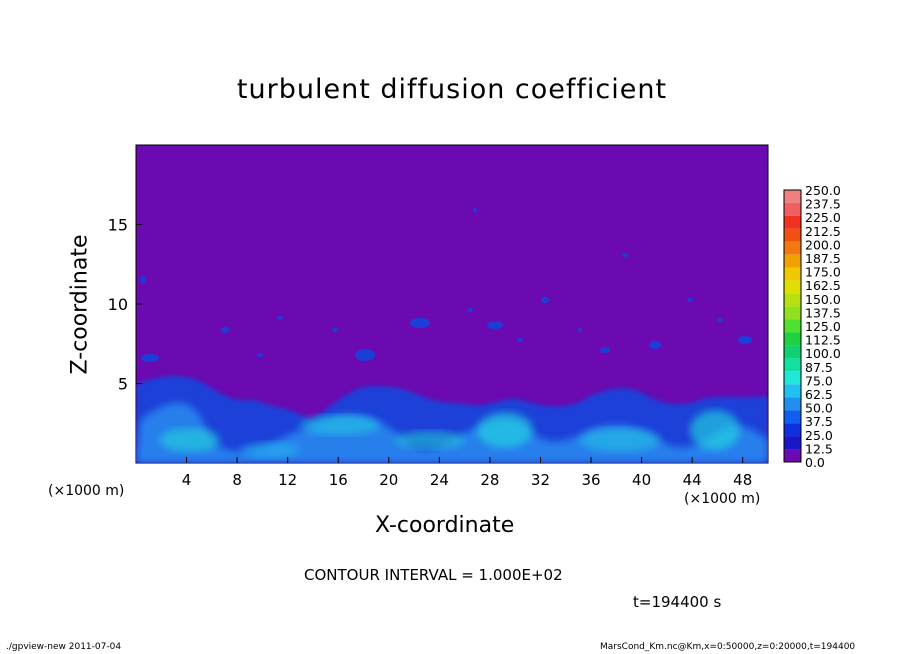  I want to click on x-tick-label: 4, so click(187, 480).